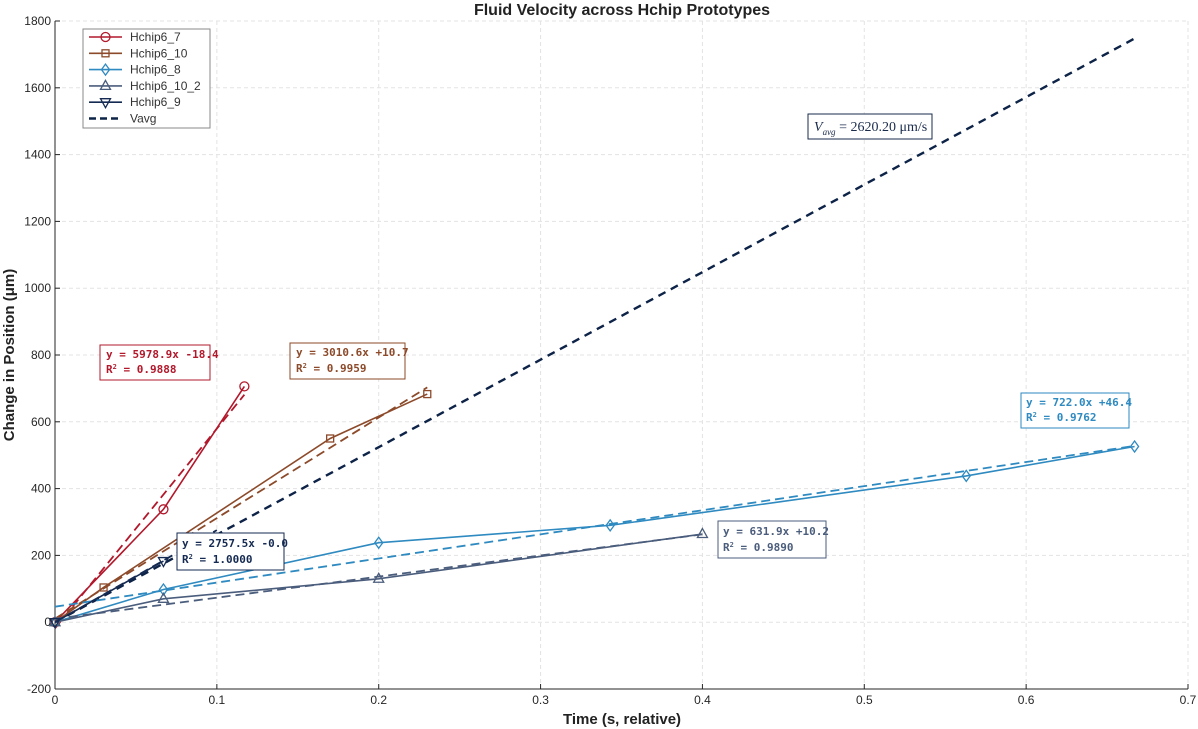 The height and width of the screenshot is (729, 1198). Describe the element at coordinates (540, 700) in the screenshot. I see `x-tick-label: 0.3` at that location.